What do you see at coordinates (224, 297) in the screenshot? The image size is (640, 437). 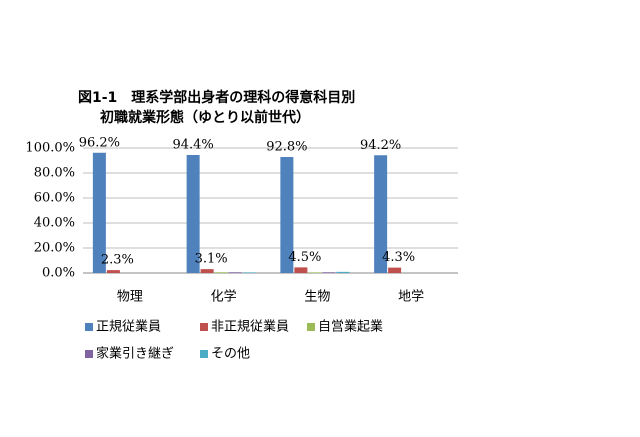 I see `x-tick-label: 化学` at bounding box center [224, 297].